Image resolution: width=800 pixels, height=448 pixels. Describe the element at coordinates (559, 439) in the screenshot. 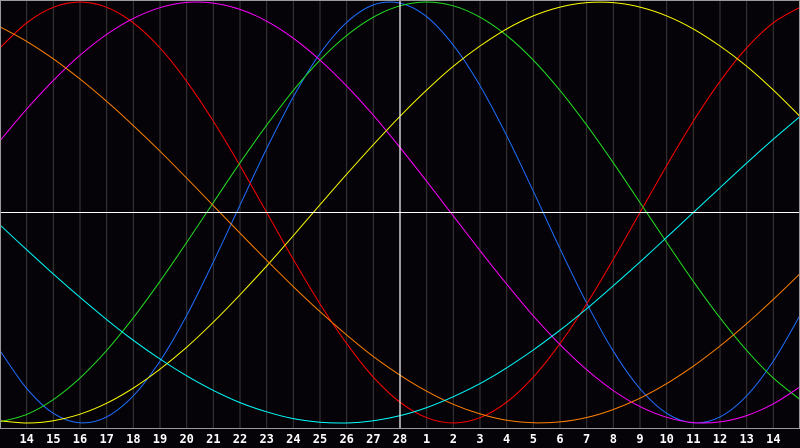

I see `x-tick-label: 6` at that location.